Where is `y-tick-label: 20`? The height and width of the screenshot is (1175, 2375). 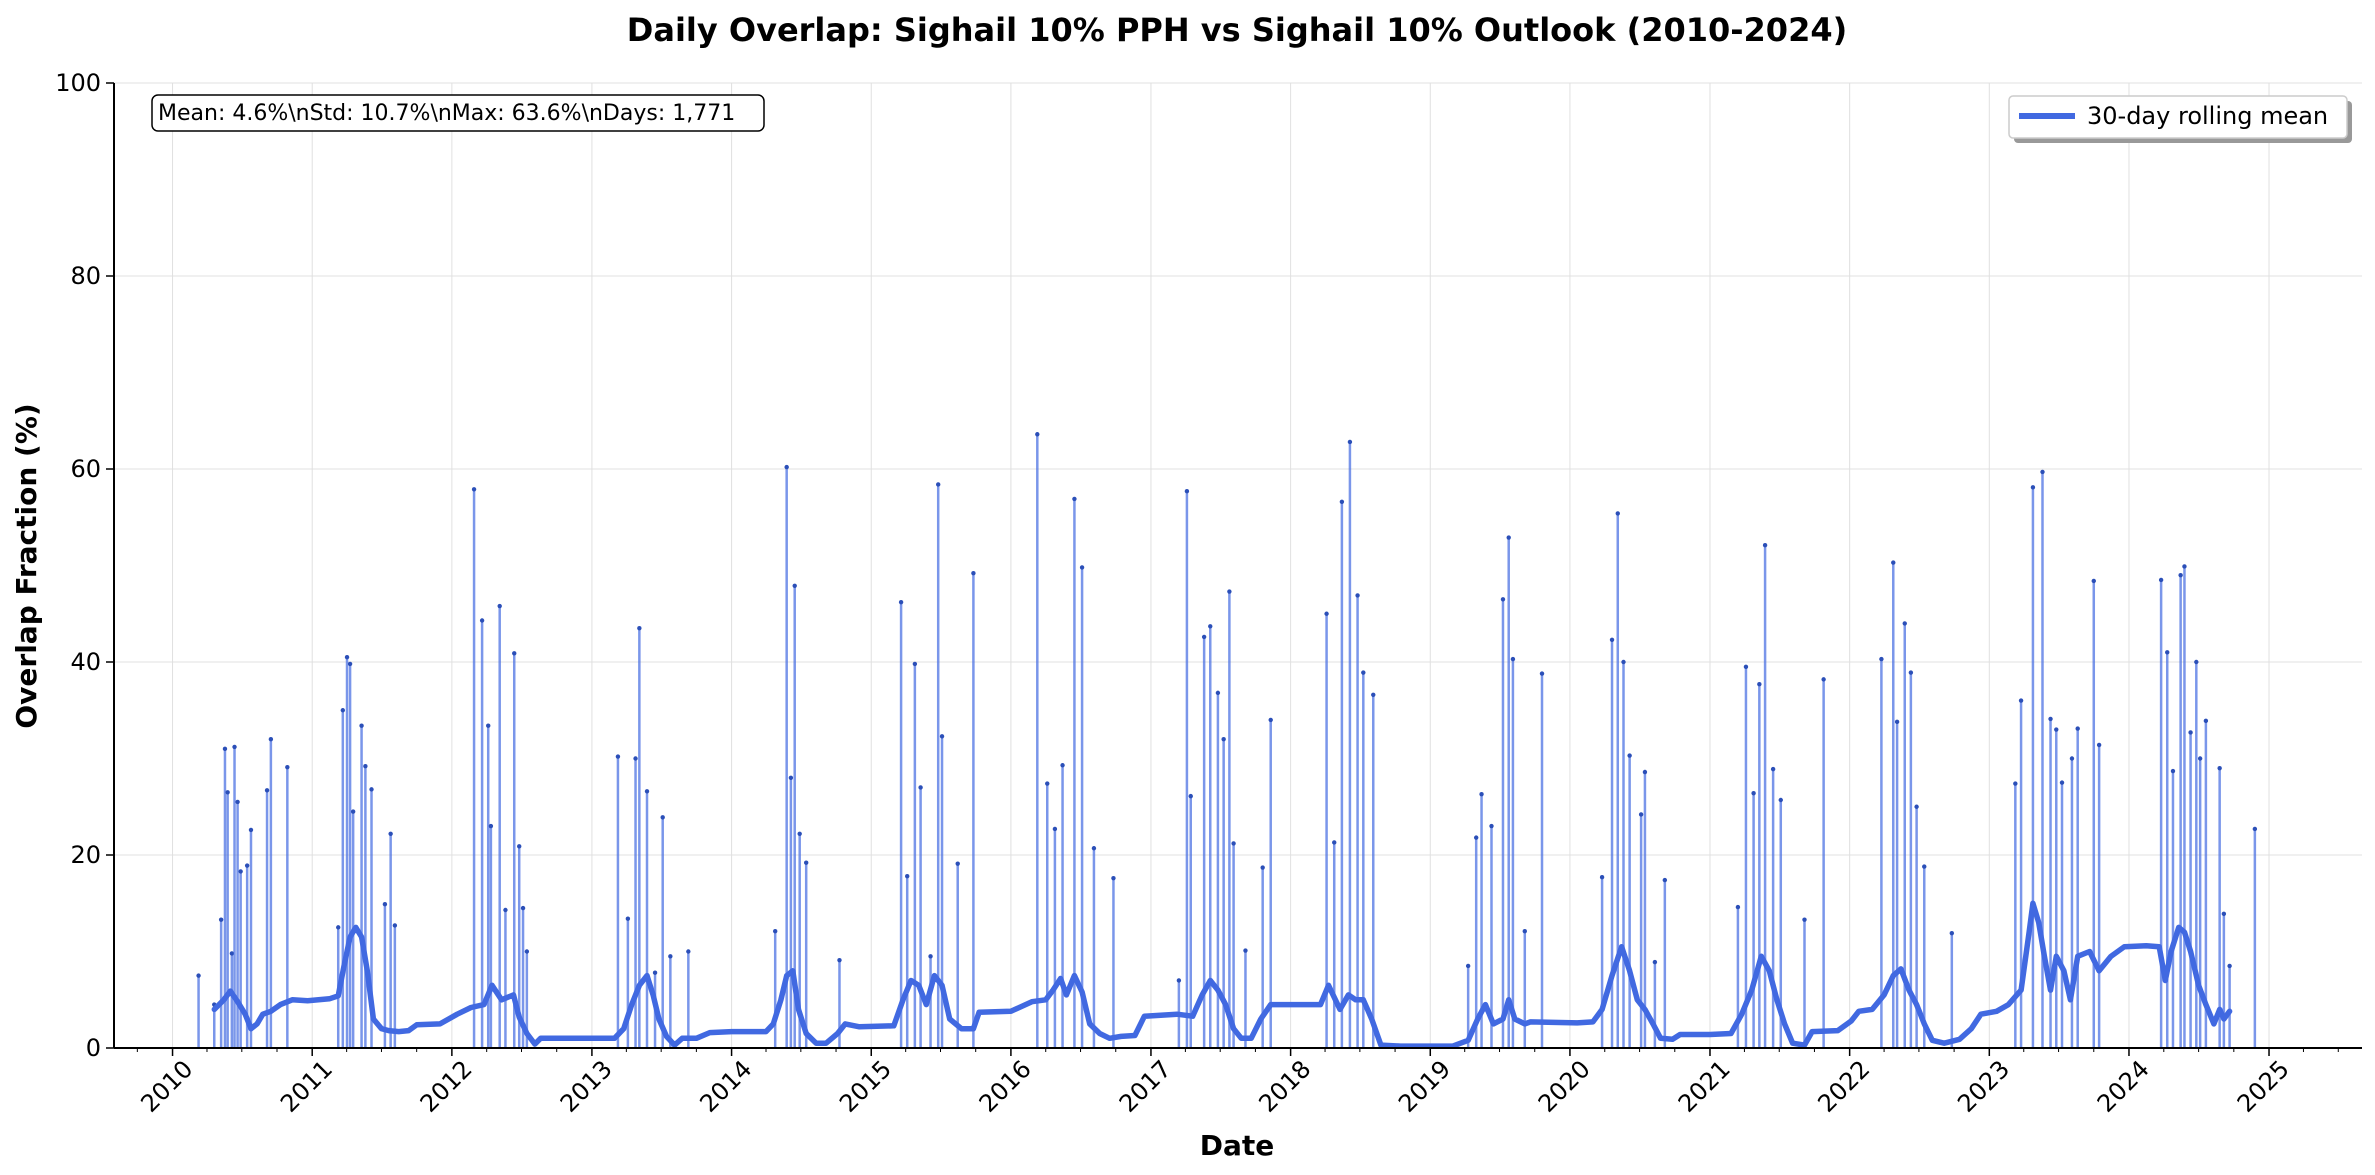 y-tick-label: 20 is located at coordinates (85, 855).